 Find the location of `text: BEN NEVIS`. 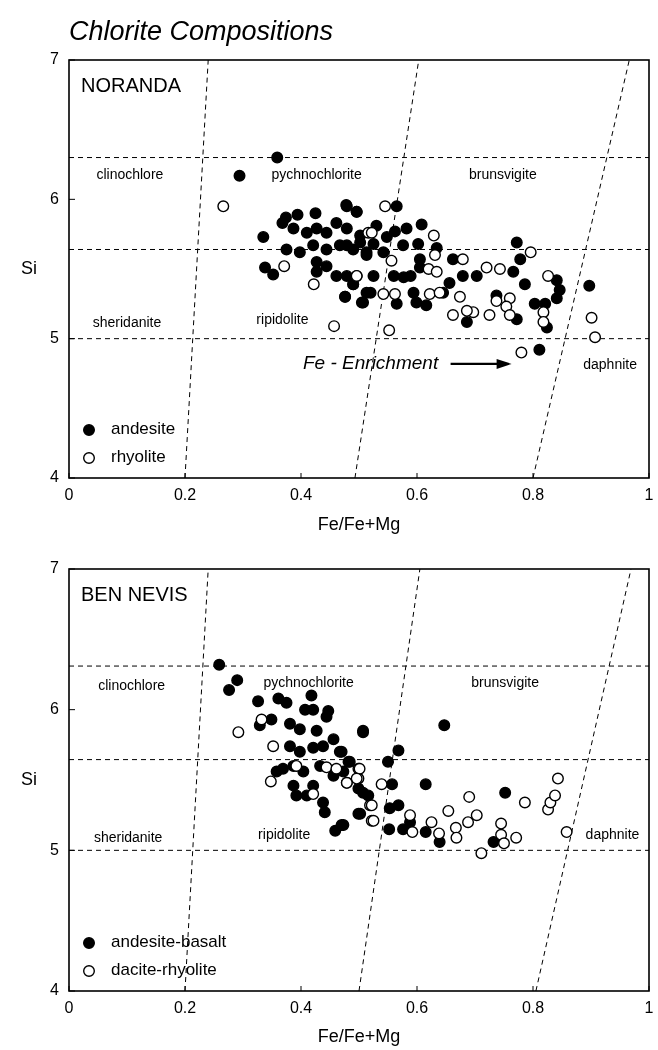

text: BEN NEVIS is located at coordinates (134, 594).